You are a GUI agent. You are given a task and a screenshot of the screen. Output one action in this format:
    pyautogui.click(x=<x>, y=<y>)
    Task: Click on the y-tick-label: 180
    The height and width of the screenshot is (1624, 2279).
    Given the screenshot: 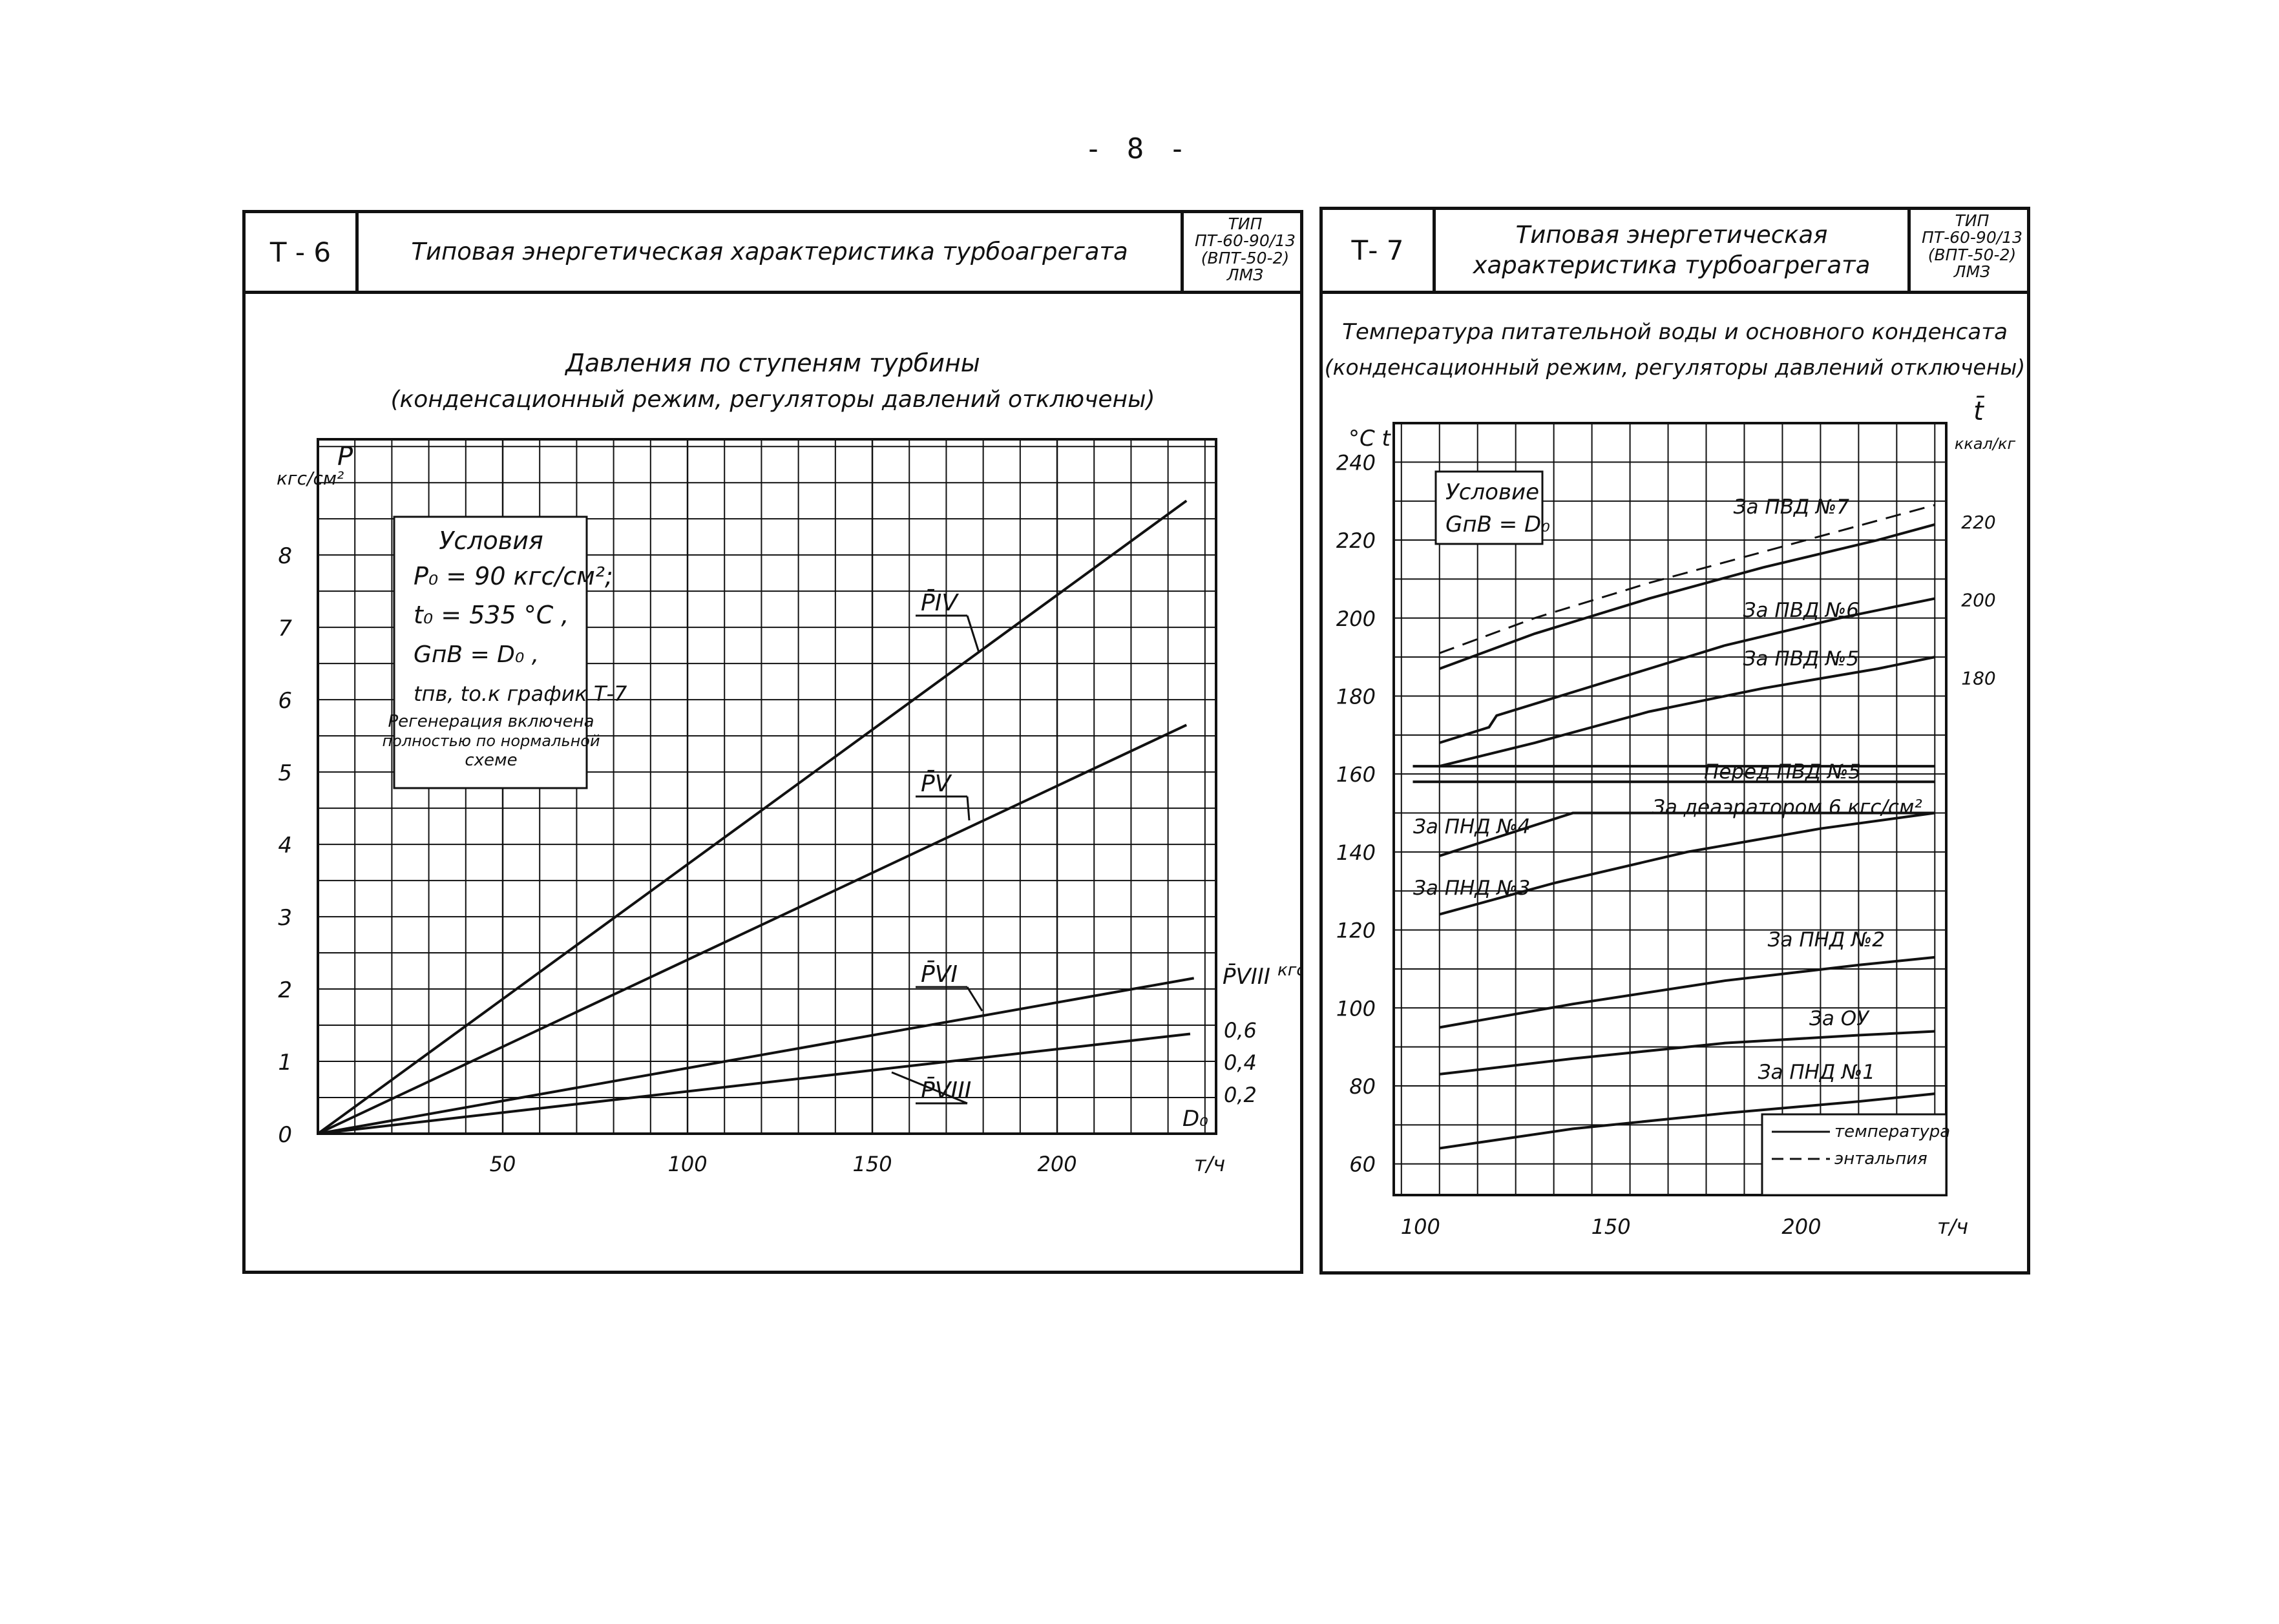 What is the action you would take?
    pyautogui.click(x=1356, y=696)
    